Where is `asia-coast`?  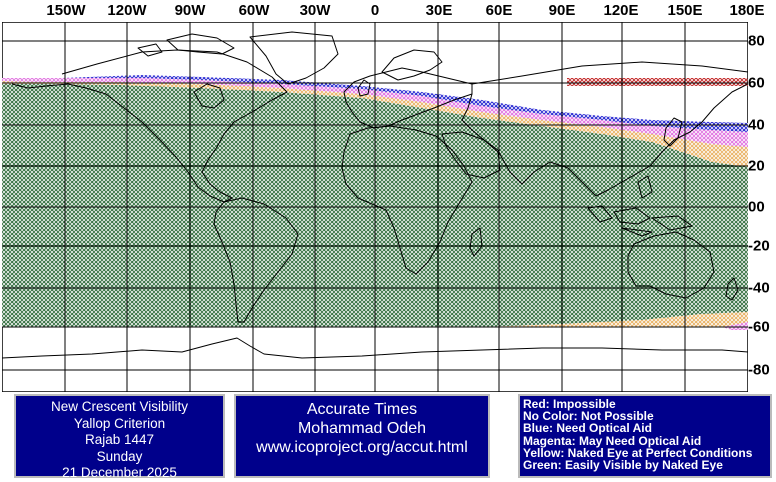 asia-coast is located at coordinates (604, 129).